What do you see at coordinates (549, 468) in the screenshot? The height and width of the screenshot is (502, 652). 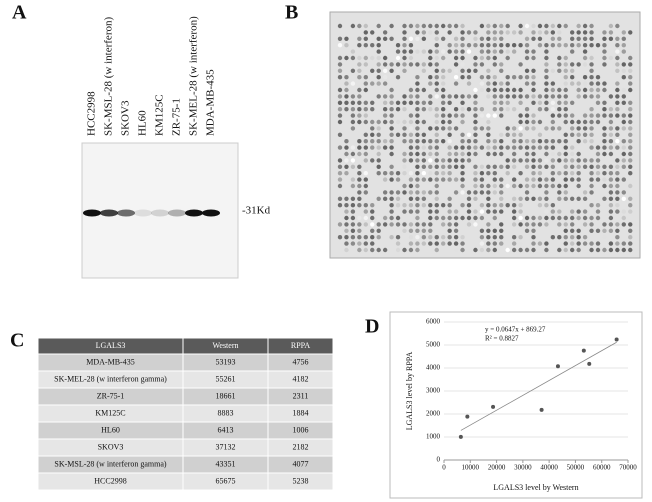 I see `x-tick-label: 40000` at bounding box center [549, 468].